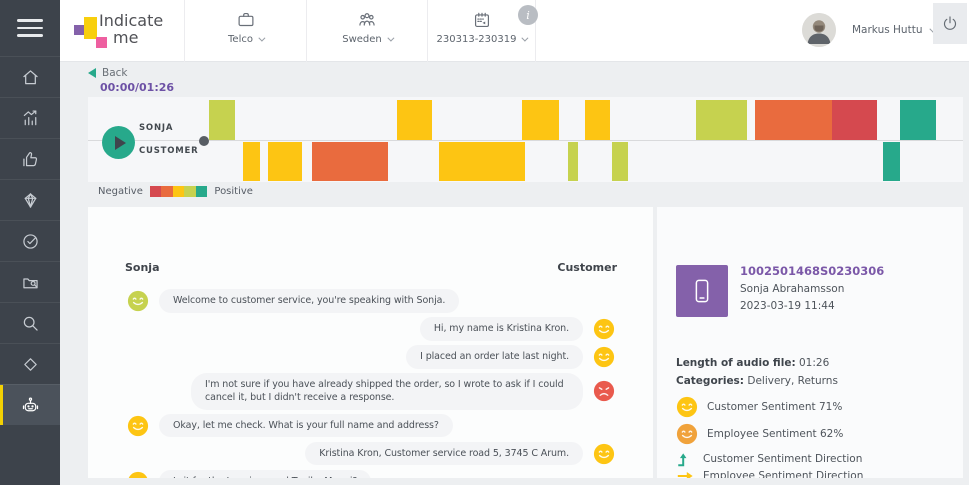 The width and height of the screenshot is (969, 485). Describe the element at coordinates (169, 151) in the screenshot. I see `lane-label-customer: CUSTOMER` at that location.